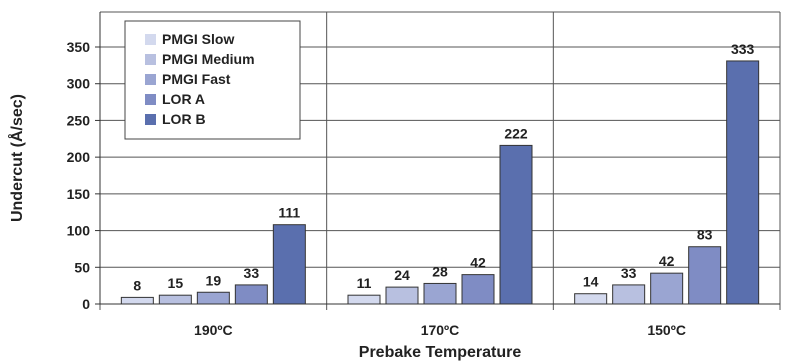  Describe the element at coordinates (705, 235) in the screenshot. I see `bar-value-label: 83` at that location.